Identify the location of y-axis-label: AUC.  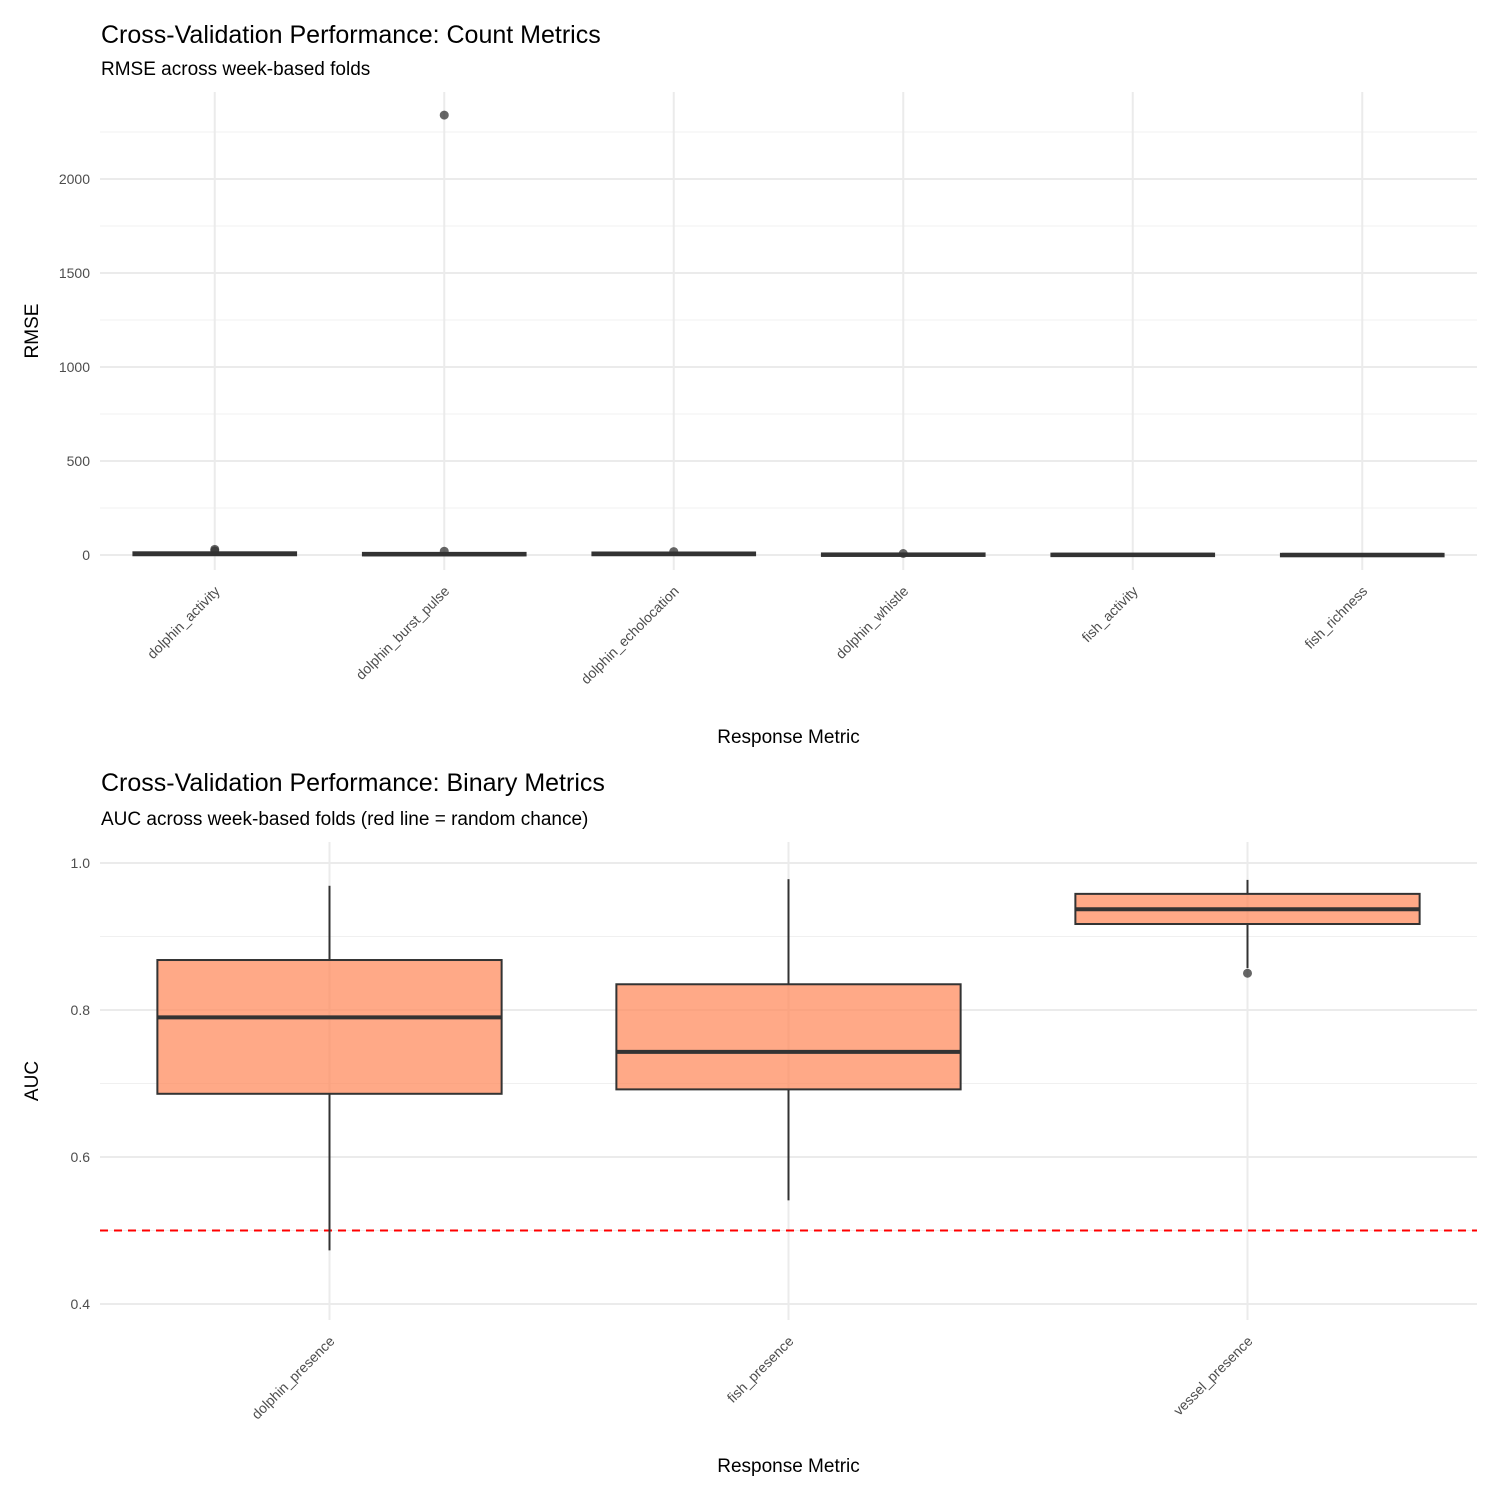
(32, 1081).